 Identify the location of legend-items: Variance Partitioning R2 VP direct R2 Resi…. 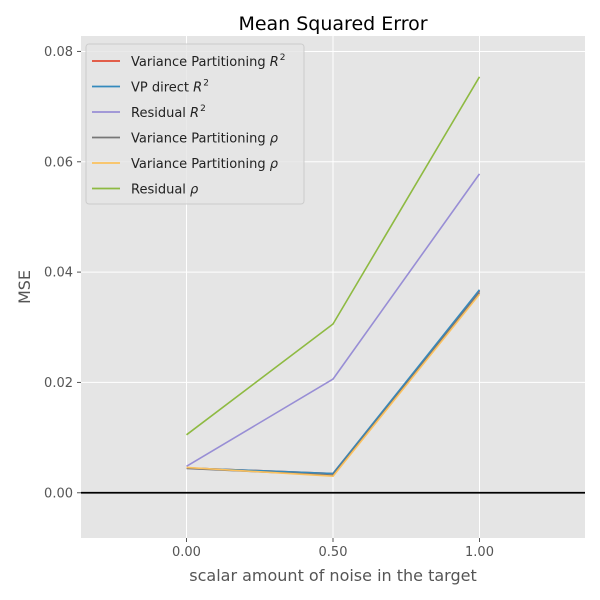
(188, 125).